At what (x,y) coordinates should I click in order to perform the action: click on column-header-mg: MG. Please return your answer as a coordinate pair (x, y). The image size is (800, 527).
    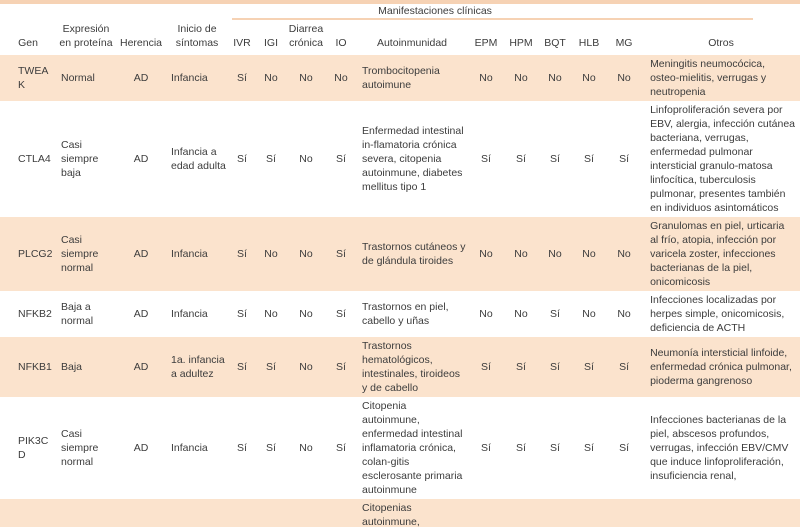
    Looking at the image, I should click on (624, 43).